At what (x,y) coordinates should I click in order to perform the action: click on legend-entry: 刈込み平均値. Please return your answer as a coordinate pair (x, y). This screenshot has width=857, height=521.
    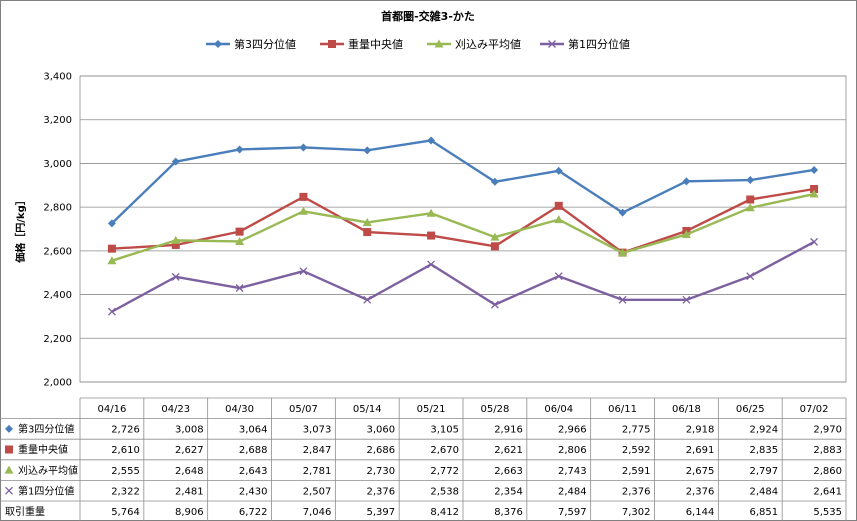
    Looking at the image, I should click on (488, 44).